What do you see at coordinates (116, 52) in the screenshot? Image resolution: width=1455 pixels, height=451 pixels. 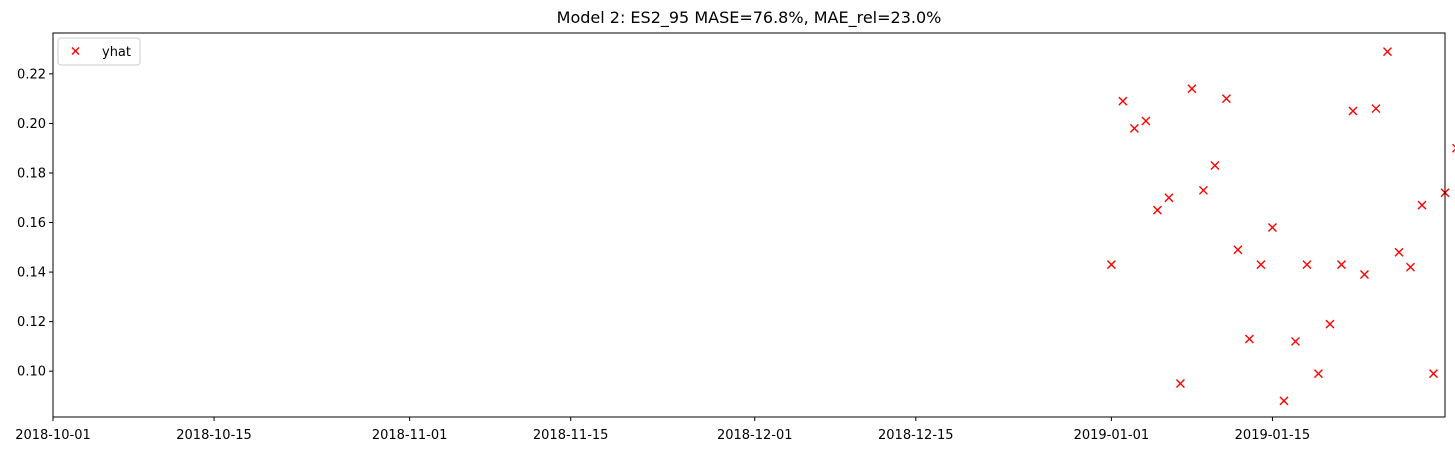 I see `legend-label-yhat: yhat` at bounding box center [116, 52].